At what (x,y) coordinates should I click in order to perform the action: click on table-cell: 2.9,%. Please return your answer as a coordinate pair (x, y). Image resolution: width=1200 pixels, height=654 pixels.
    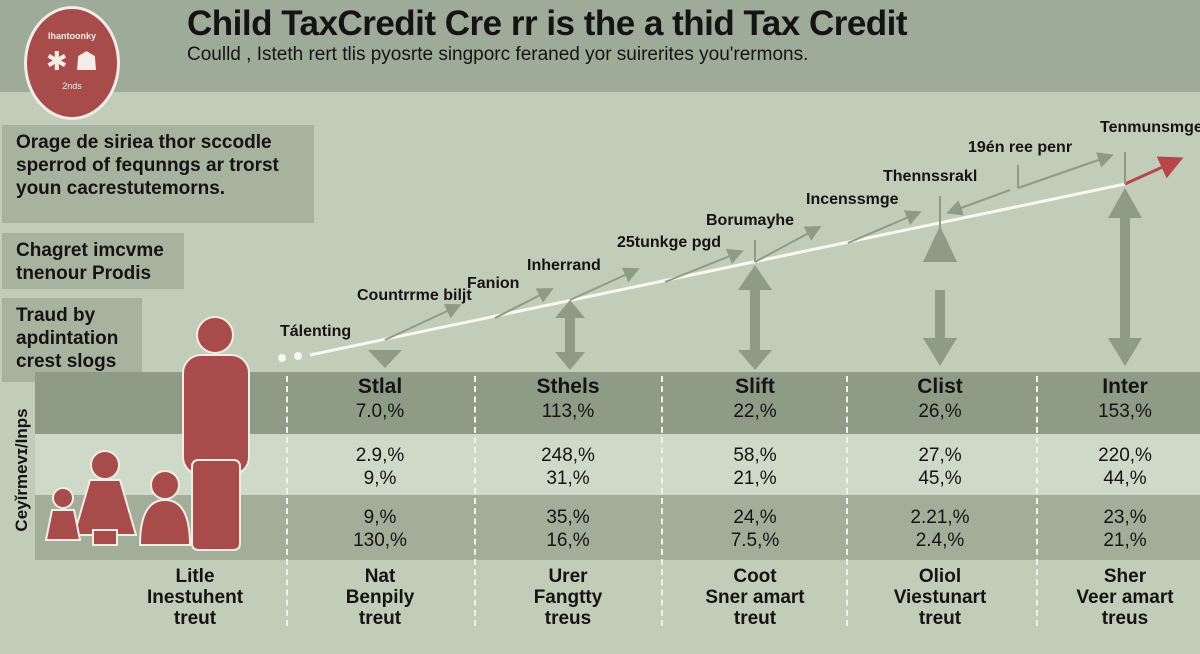
    Looking at the image, I should click on (380, 455).